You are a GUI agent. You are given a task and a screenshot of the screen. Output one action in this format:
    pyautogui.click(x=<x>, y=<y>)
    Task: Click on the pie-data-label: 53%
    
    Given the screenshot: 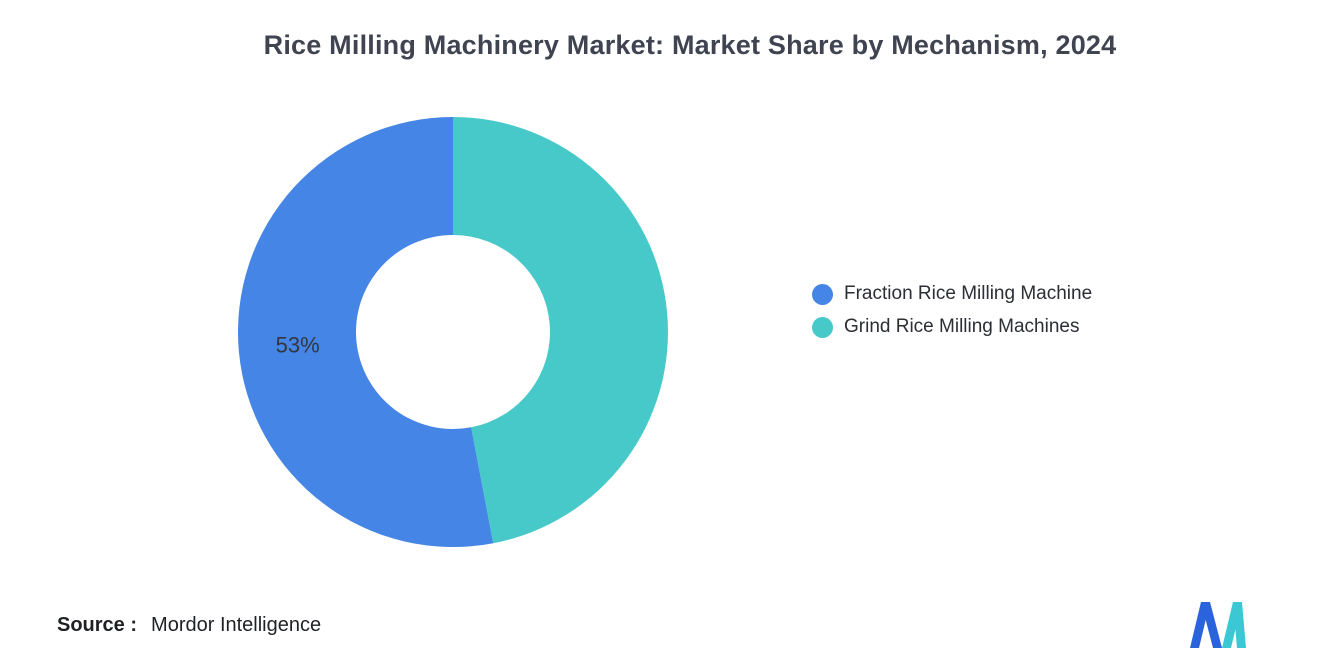 What is the action you would take?
    pyautogui.click(x=298, y=345)
    